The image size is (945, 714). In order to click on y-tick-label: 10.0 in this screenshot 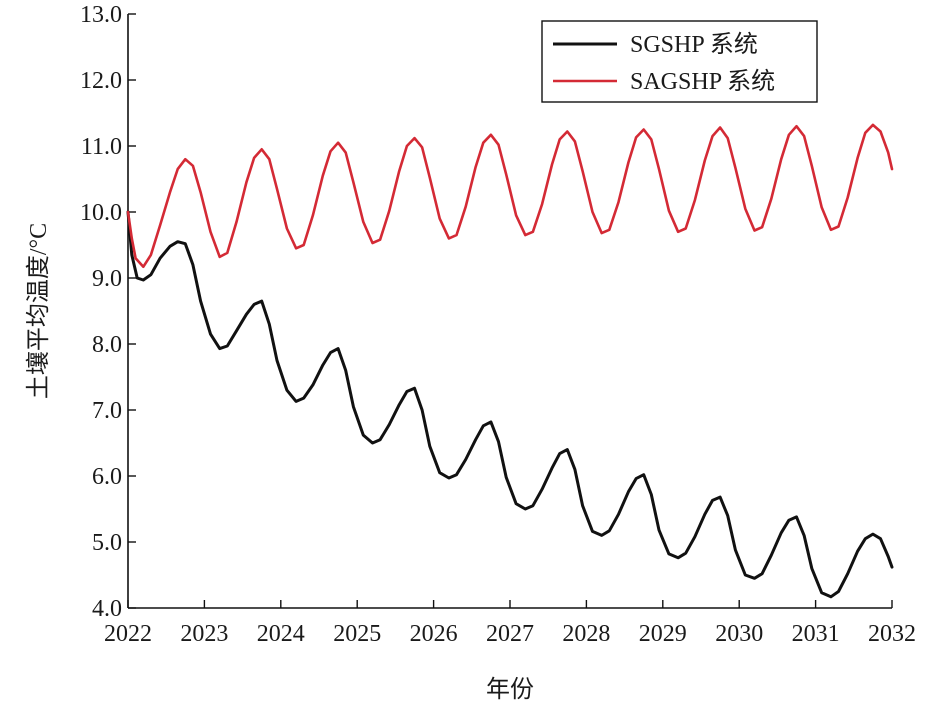, I will do `click(101, 213)`.